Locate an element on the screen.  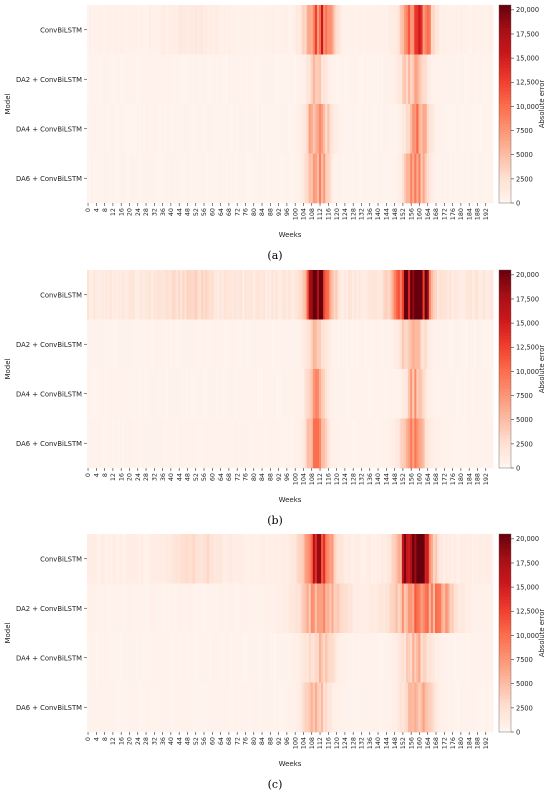
y-axis-label: Model is located at coordinates (8, 103).